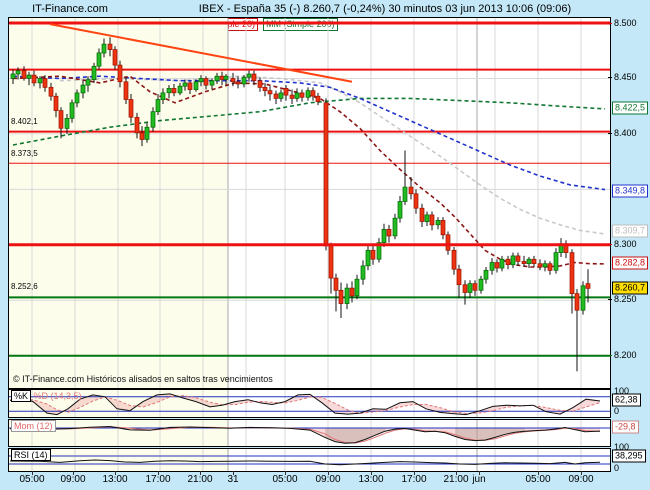 The image size is (650, 490). What do you see at coordinates (21, 396) in the screenshot?
I see `stoch-k-label: %K` at bounding box center [21, 396].